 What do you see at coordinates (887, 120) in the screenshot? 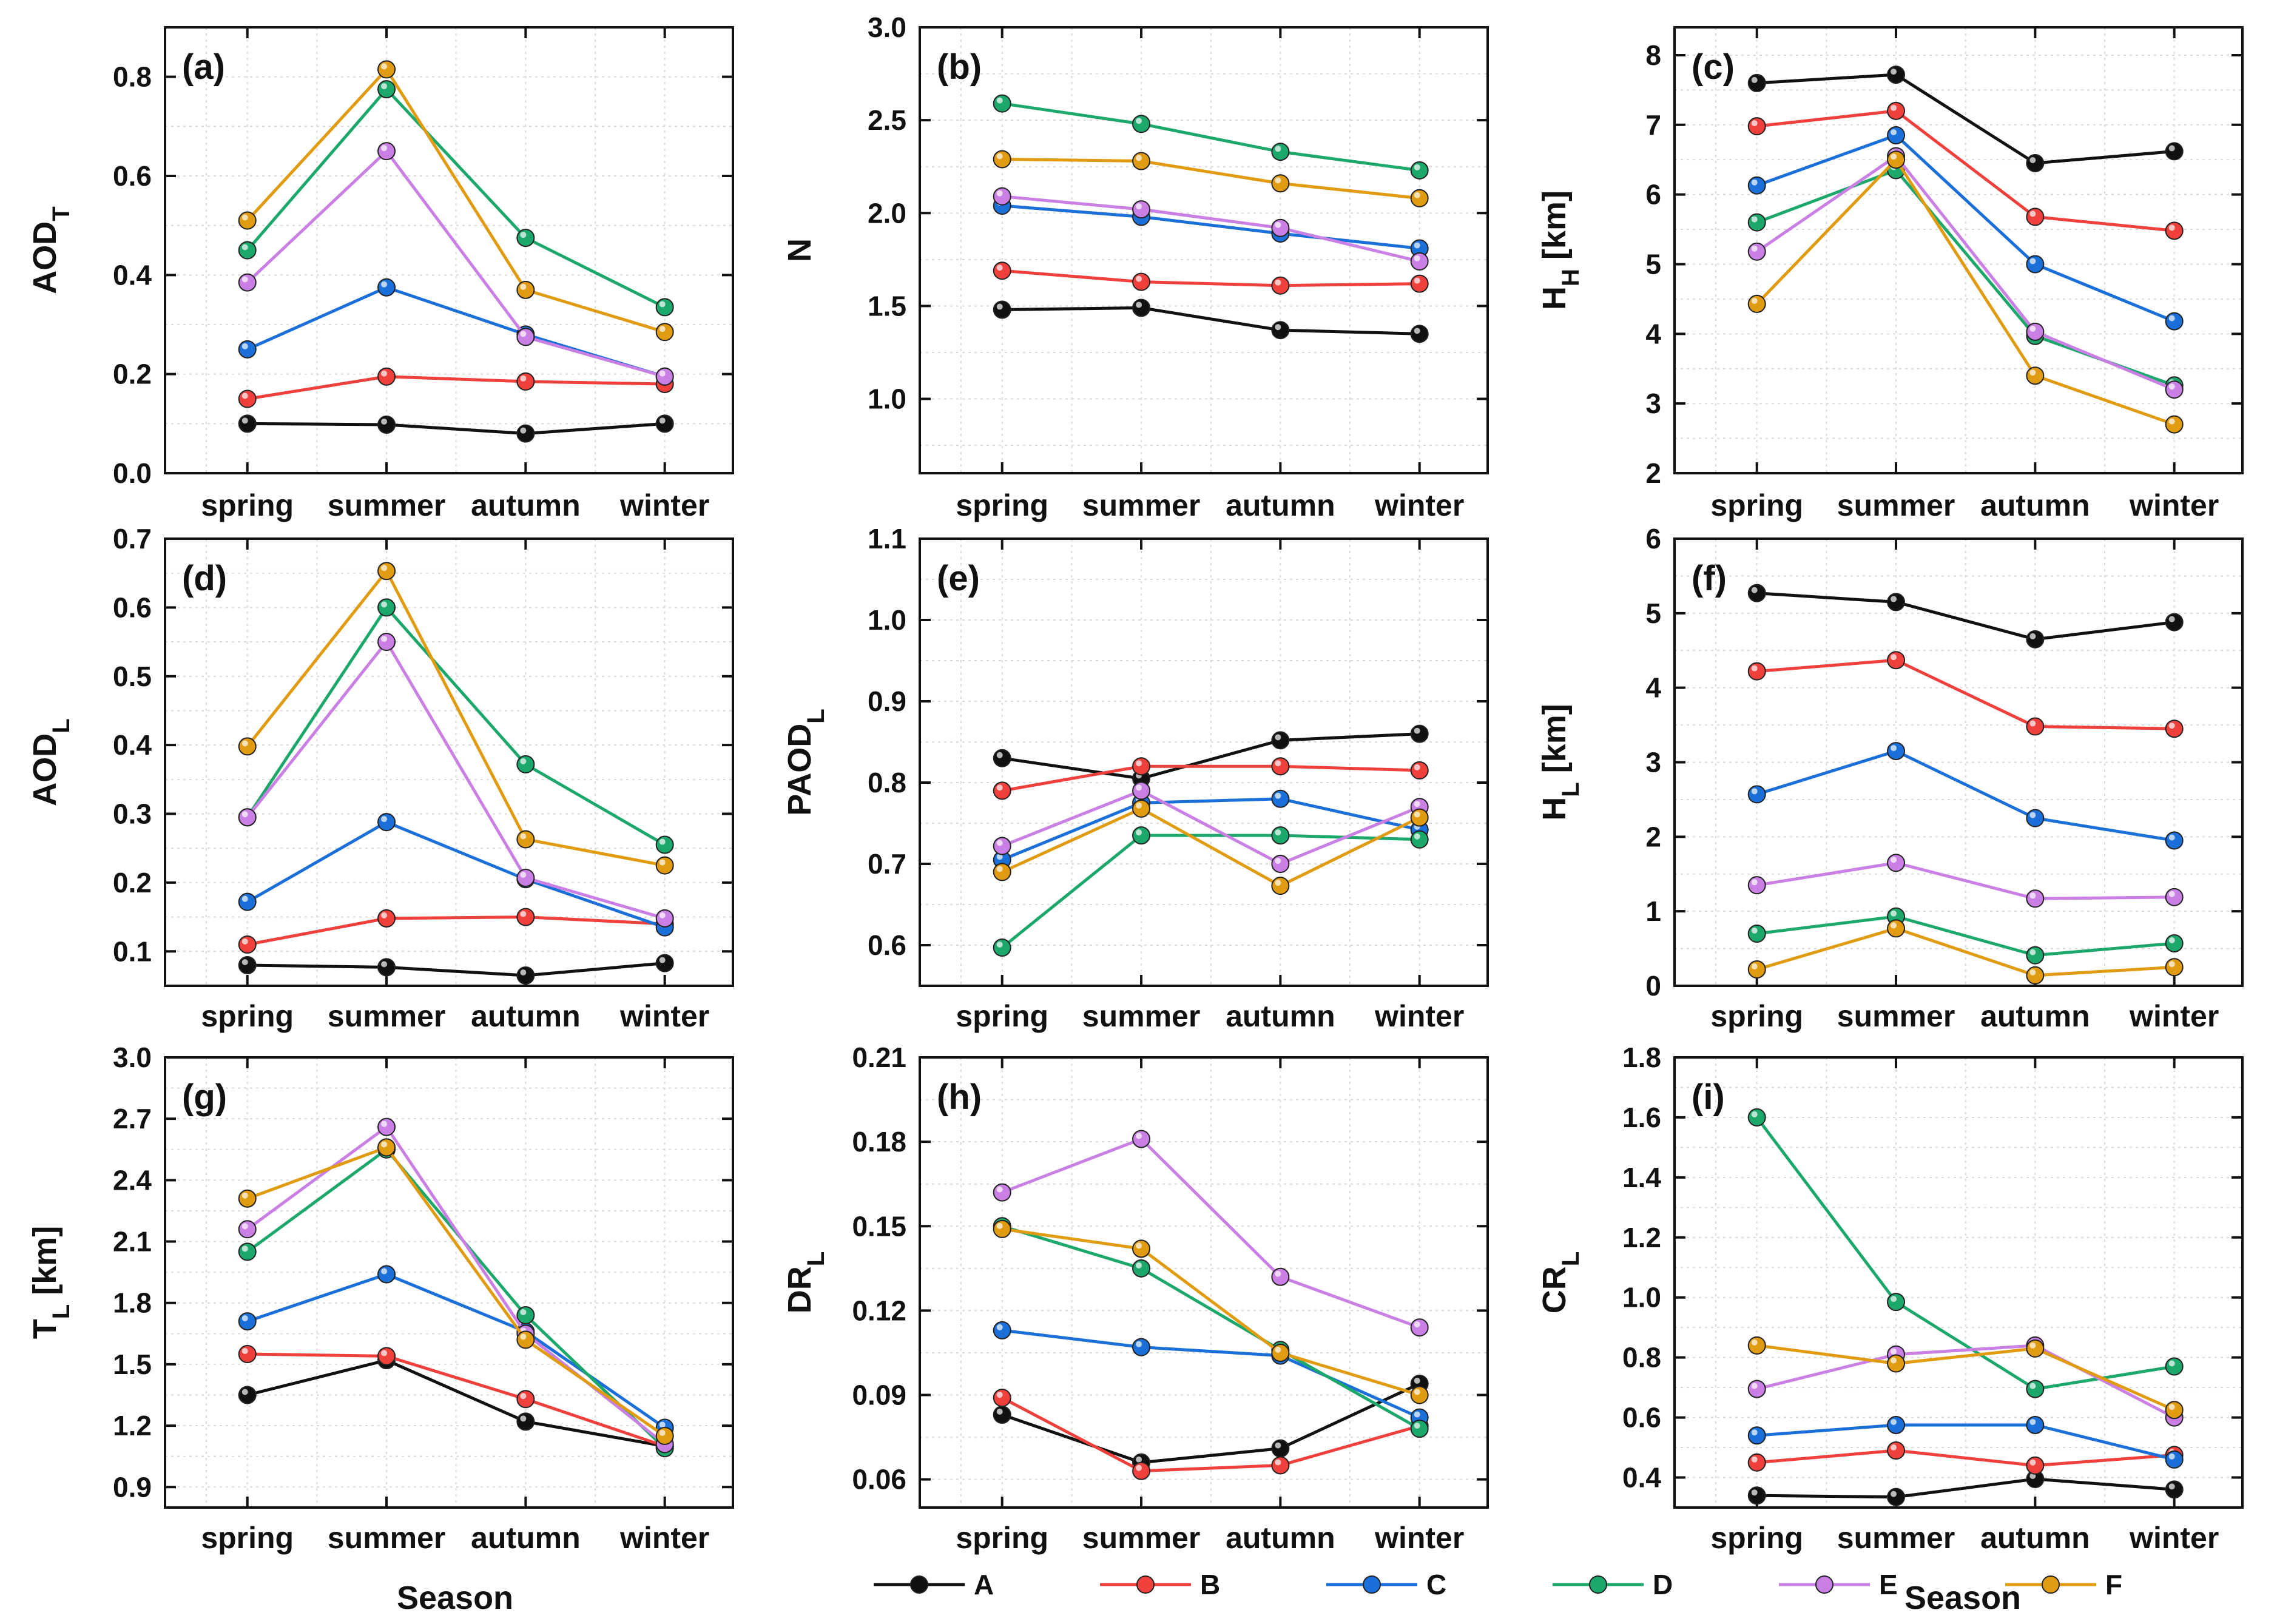
I see `y-tick-label: 2.5` at bounding box center [887, 120].